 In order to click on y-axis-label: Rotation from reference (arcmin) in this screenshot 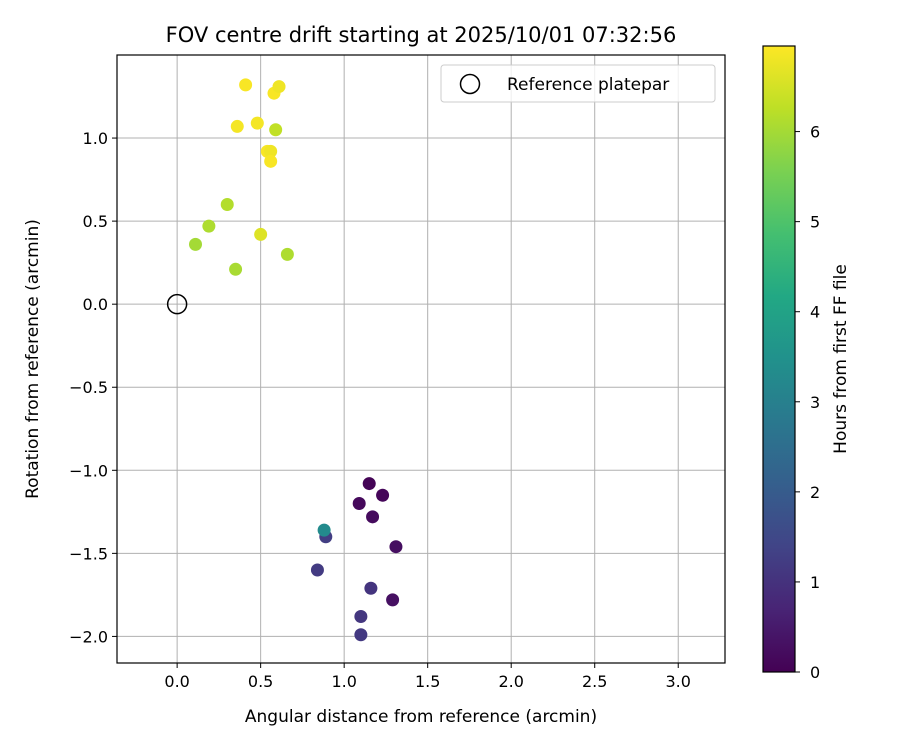, I will do `click(33, 359)`.